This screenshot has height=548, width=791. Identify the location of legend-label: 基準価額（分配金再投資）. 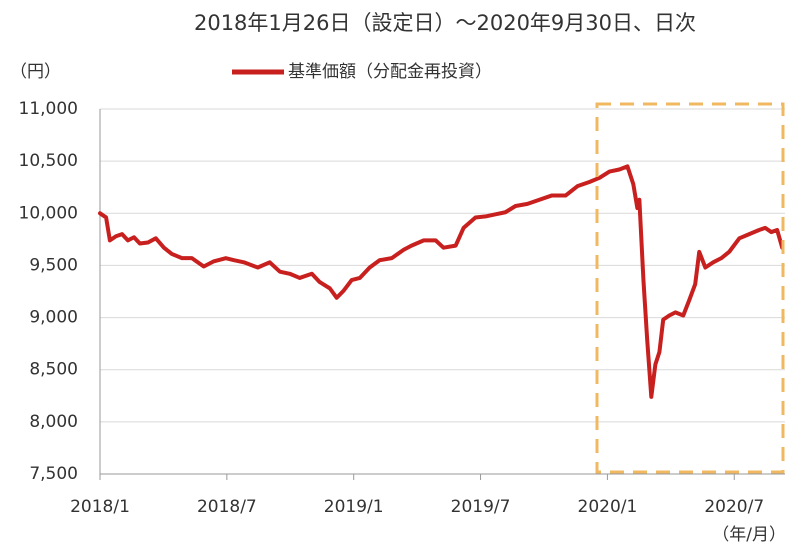
(390, 72).